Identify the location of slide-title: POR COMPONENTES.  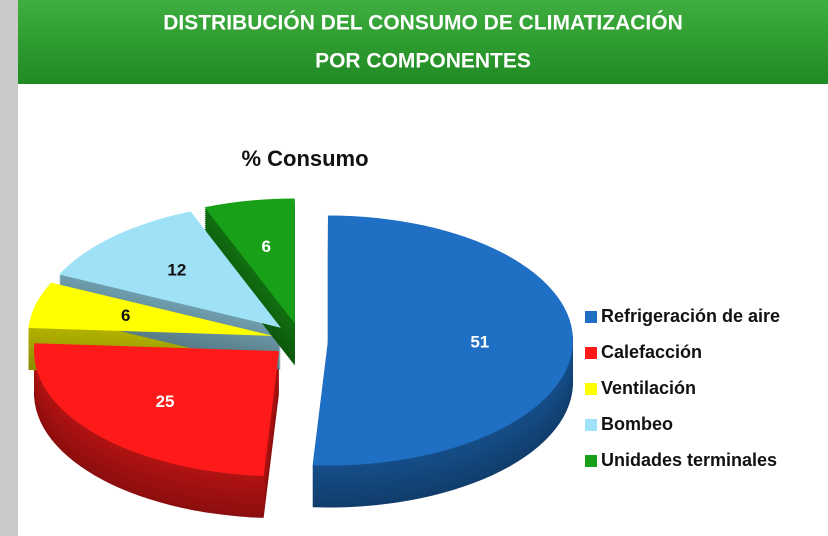
(423, 61).